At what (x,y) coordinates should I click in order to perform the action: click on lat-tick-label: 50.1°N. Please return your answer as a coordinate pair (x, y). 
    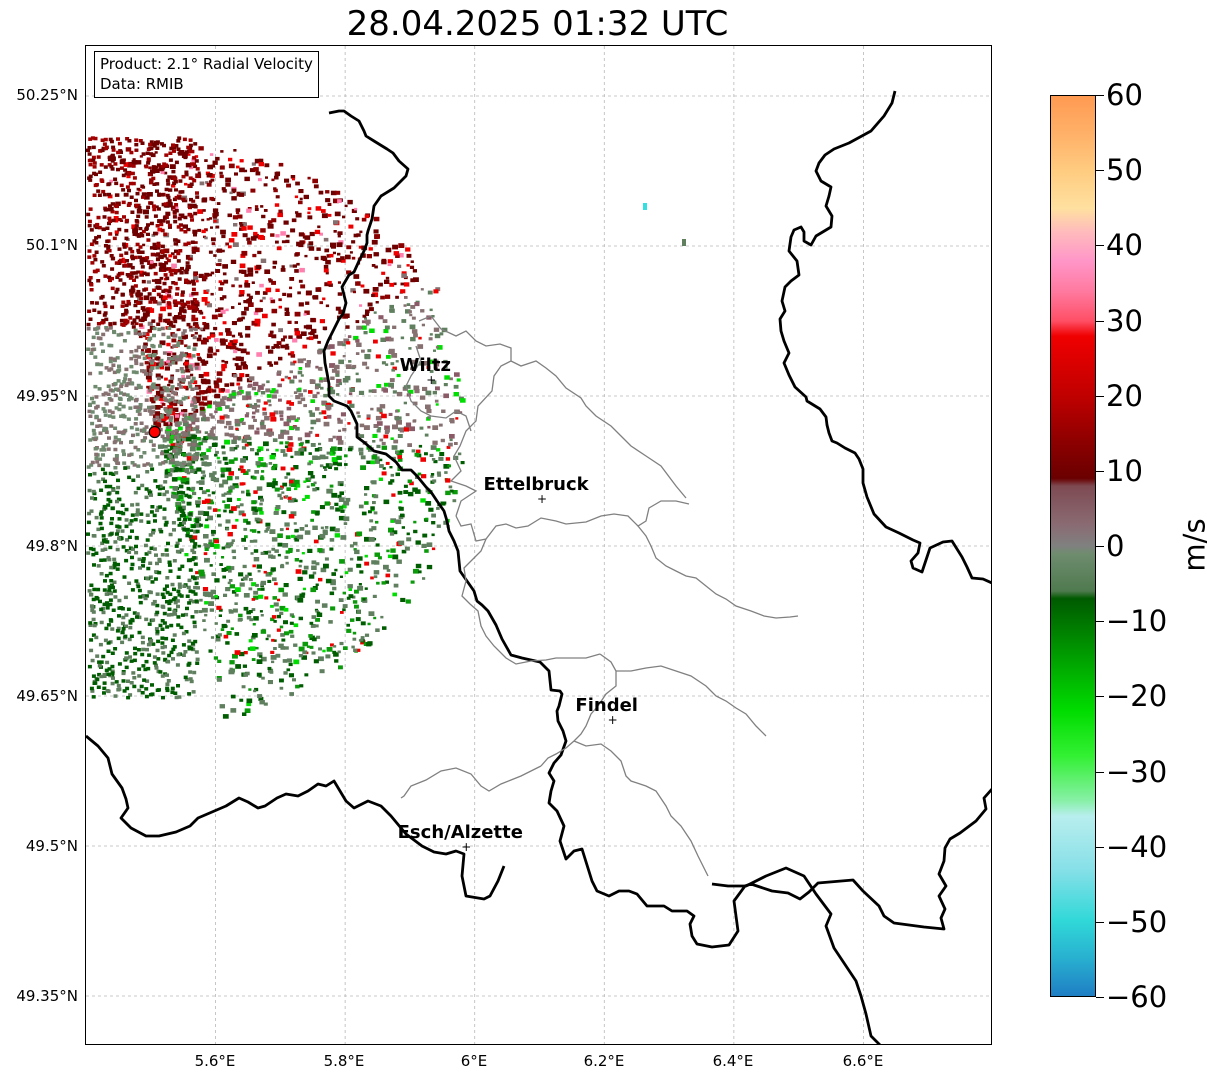
    Looking at the image, I should click on (51, 245).